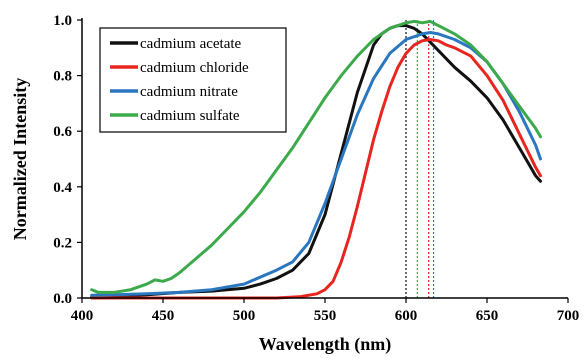 The height and width of the screenshot is (358, 584). Describe the element at coordinates (406, 316) in the screenshot. I see `x-tick-label: 600` at that location.